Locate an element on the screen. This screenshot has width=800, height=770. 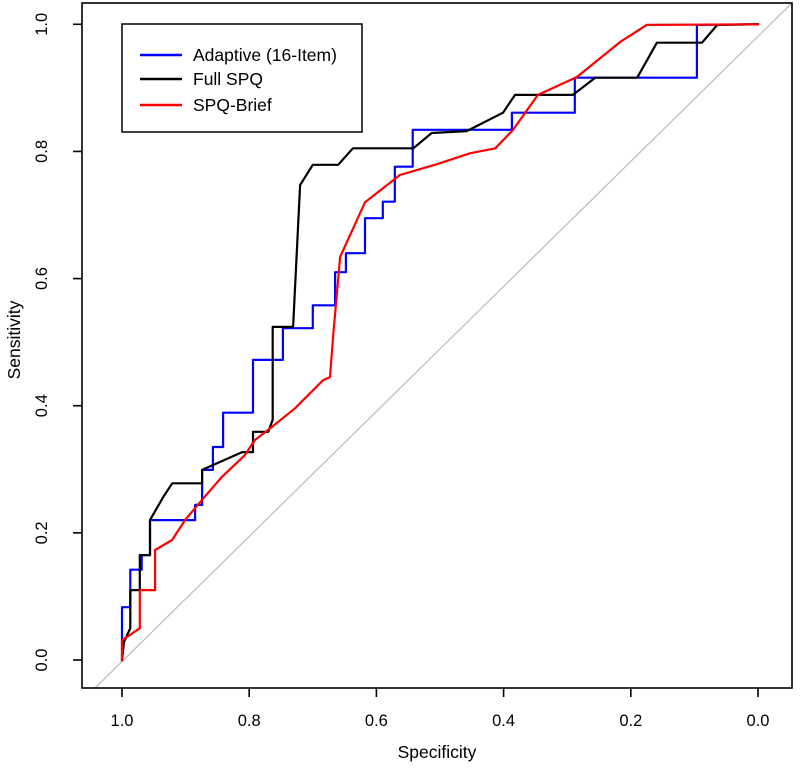
legend: Adaptive (16-Item) Full SPQ SPQ-Brief is located at coordinates (242, 78).